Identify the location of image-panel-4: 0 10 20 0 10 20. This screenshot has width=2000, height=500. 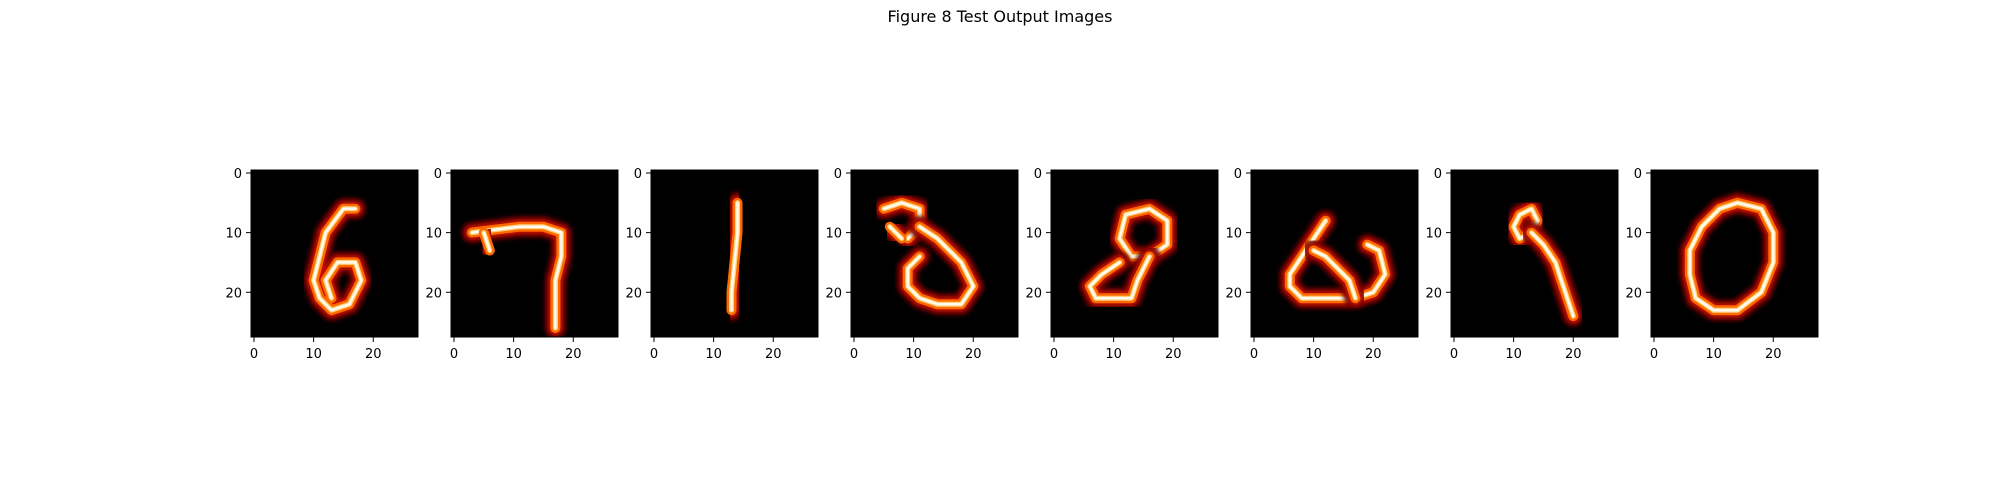
(922, 264).